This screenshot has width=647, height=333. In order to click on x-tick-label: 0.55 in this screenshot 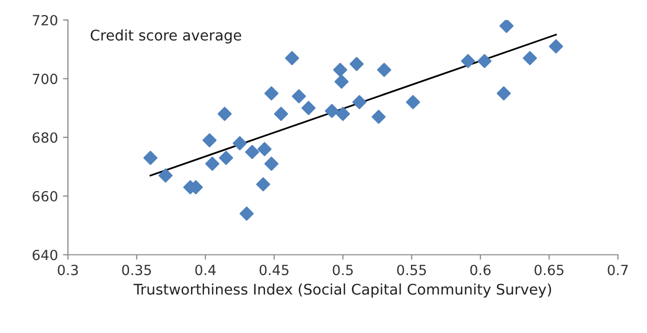, I will do `click(411, 270)`.